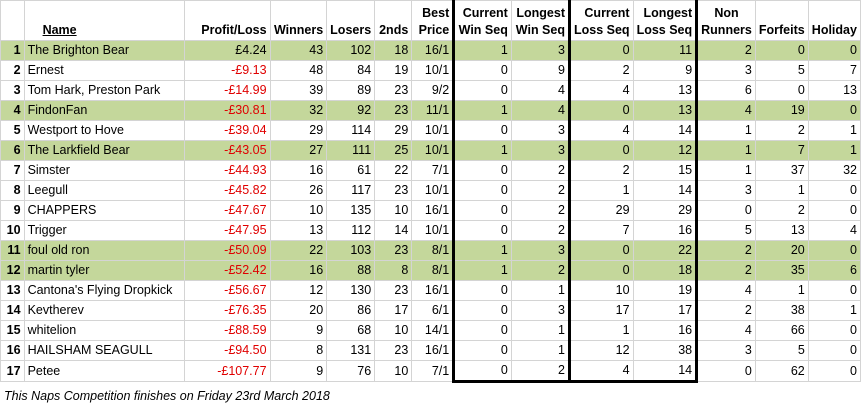 This screenshot has width=861, height=406. I want to click on profit-loss-cell: -£88.59, so click(227, 330).